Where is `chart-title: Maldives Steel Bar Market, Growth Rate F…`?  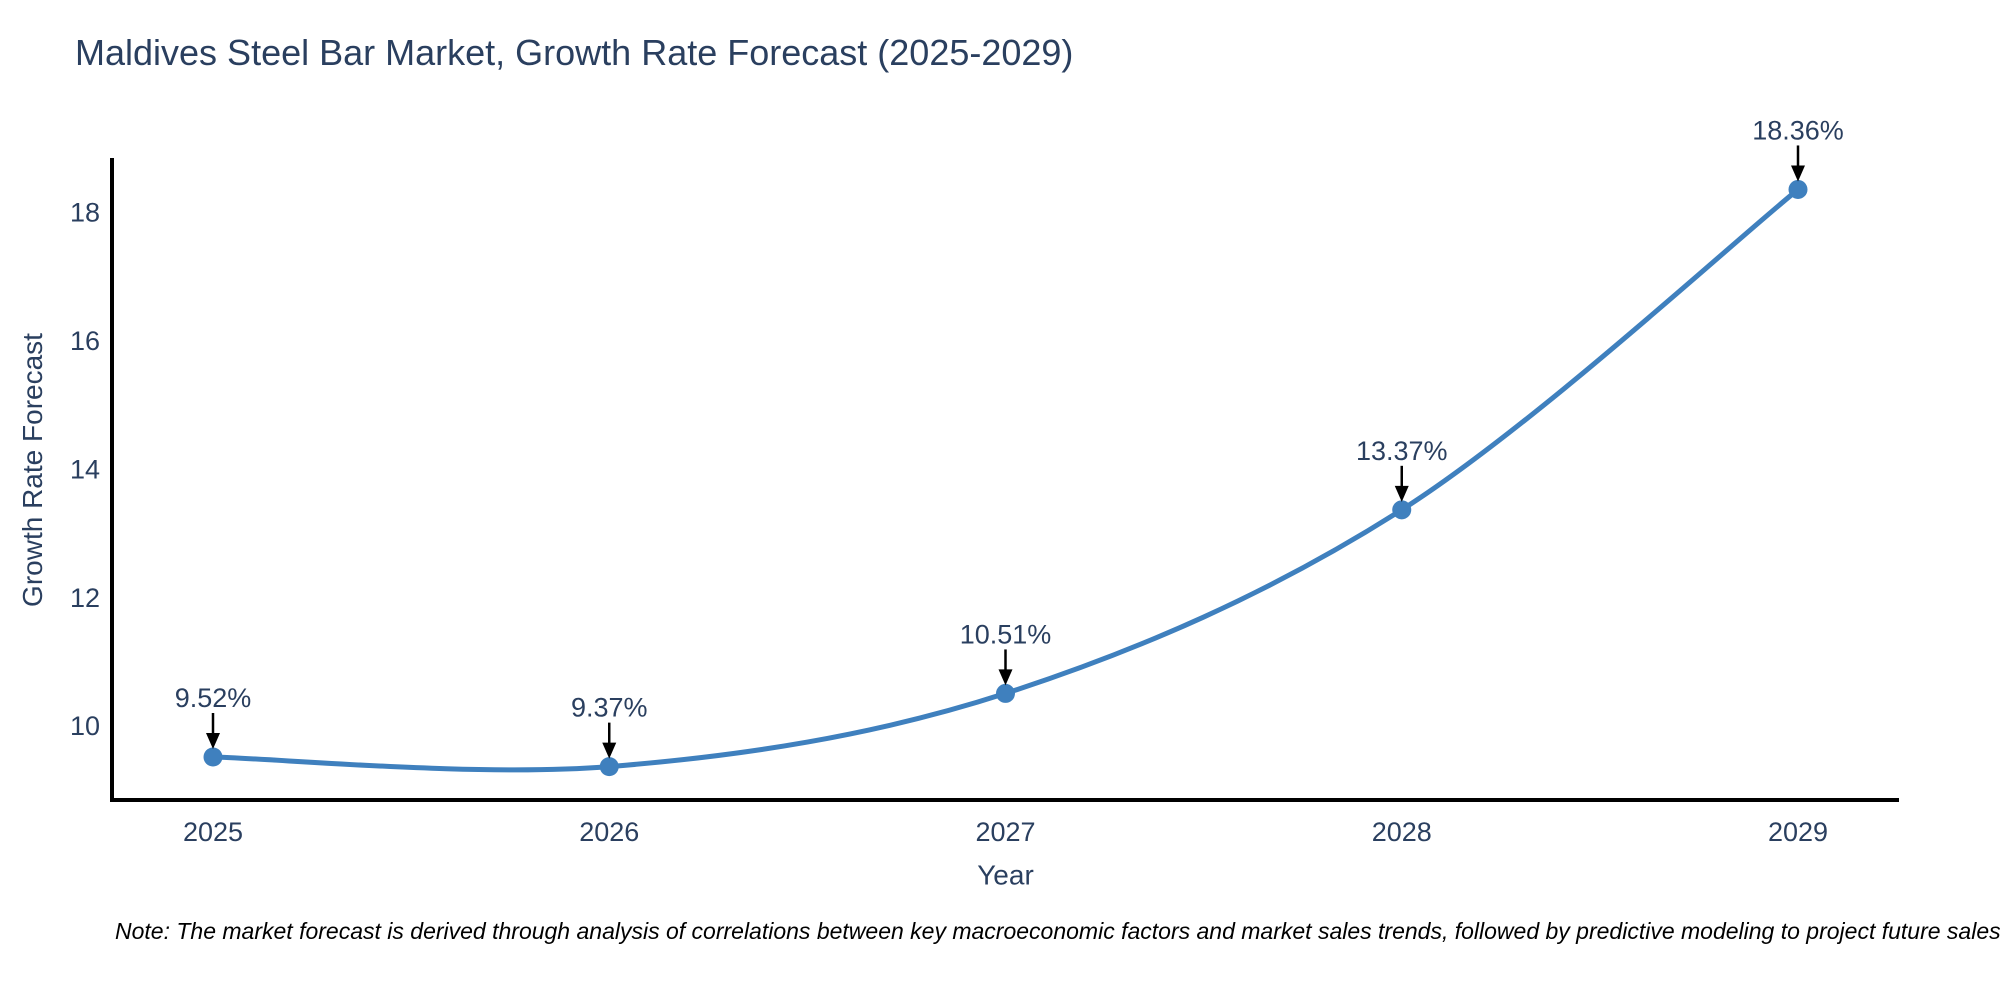 chart-title: Maldives Steel Bar Market, Growth Rate F… is located at coordinates (574, 52).